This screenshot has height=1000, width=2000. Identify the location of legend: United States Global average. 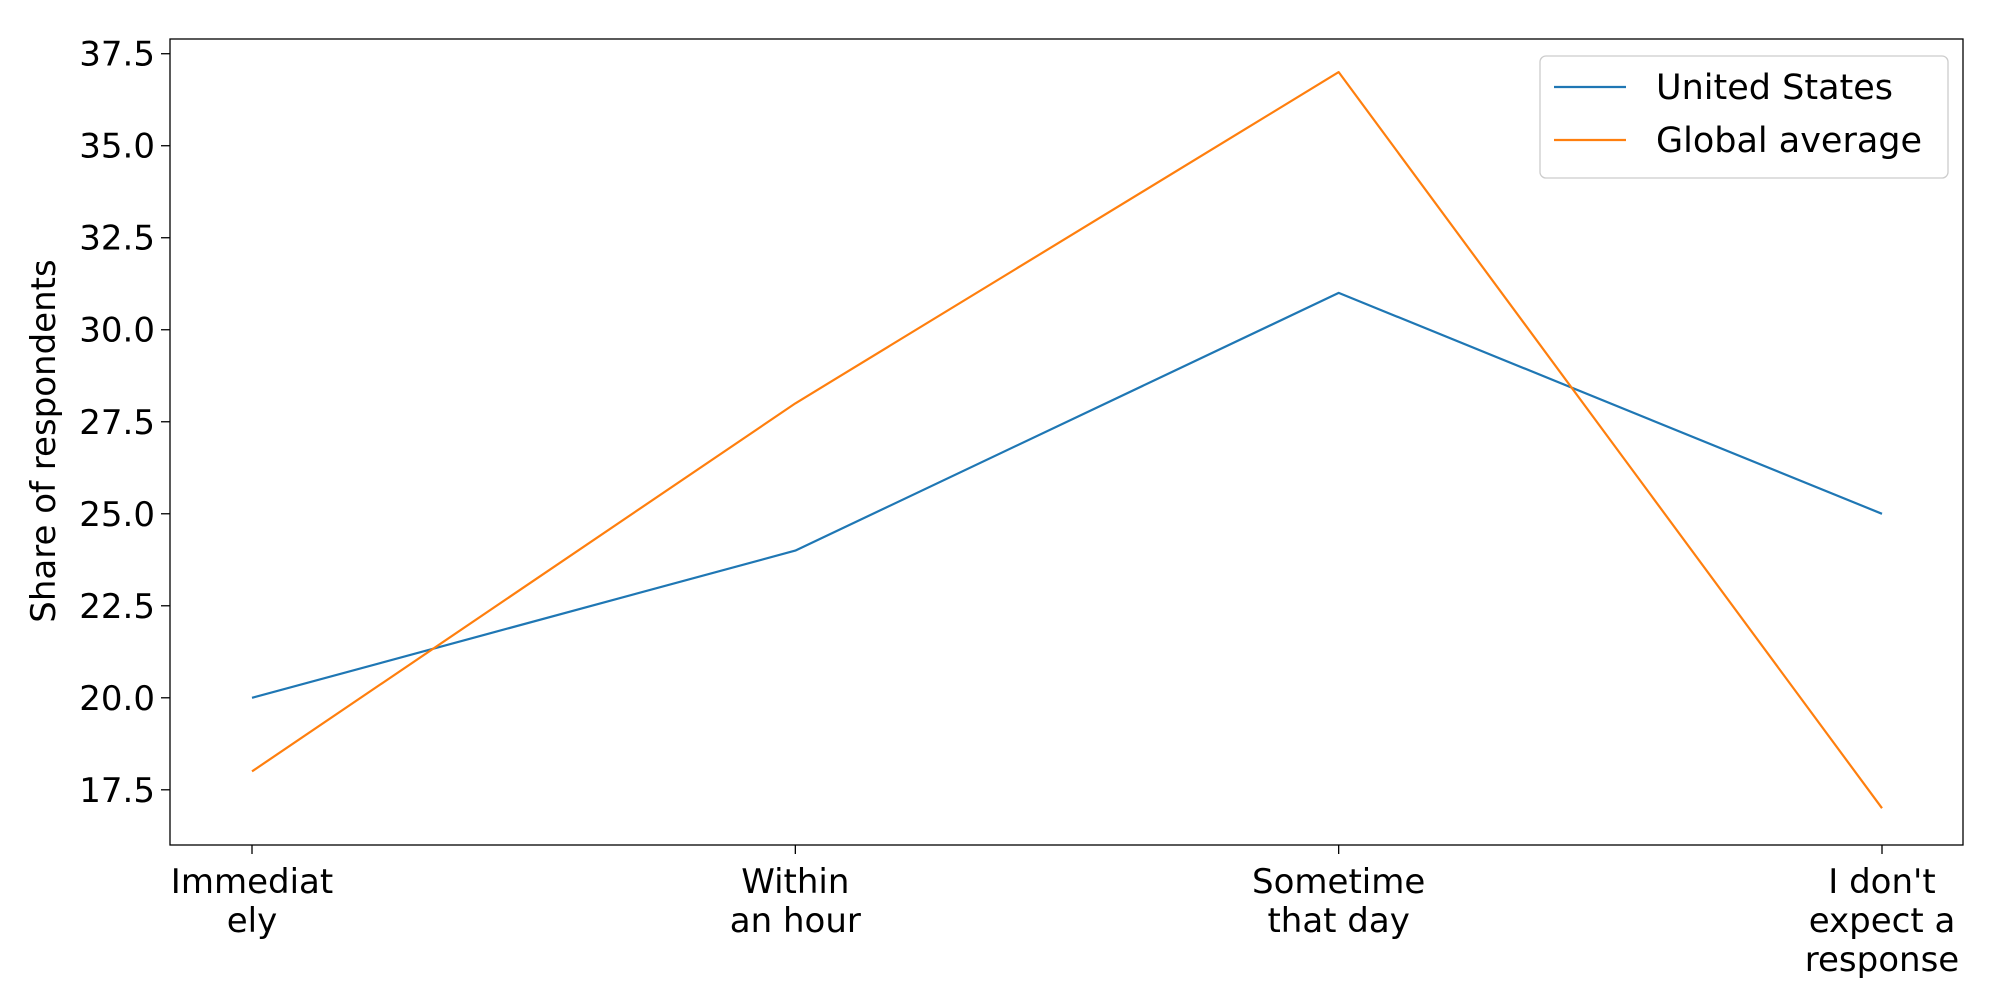
(1744, 117).